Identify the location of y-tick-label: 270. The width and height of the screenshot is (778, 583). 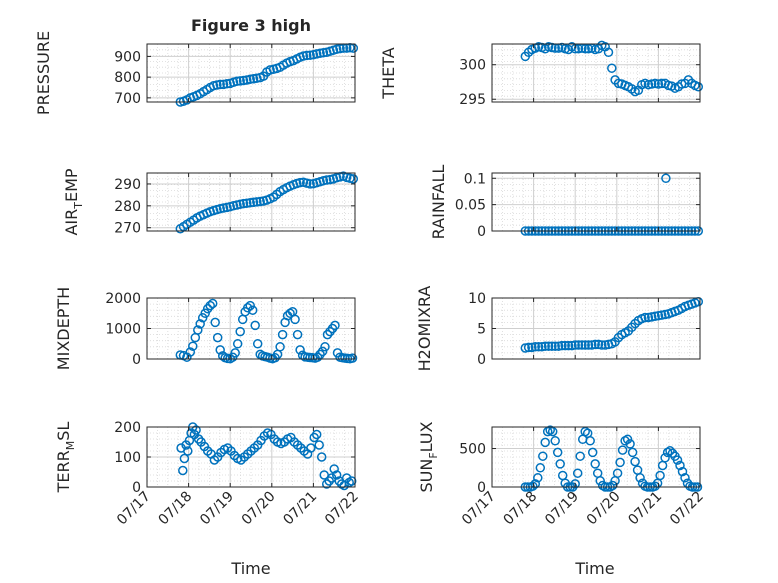
(127, 229).